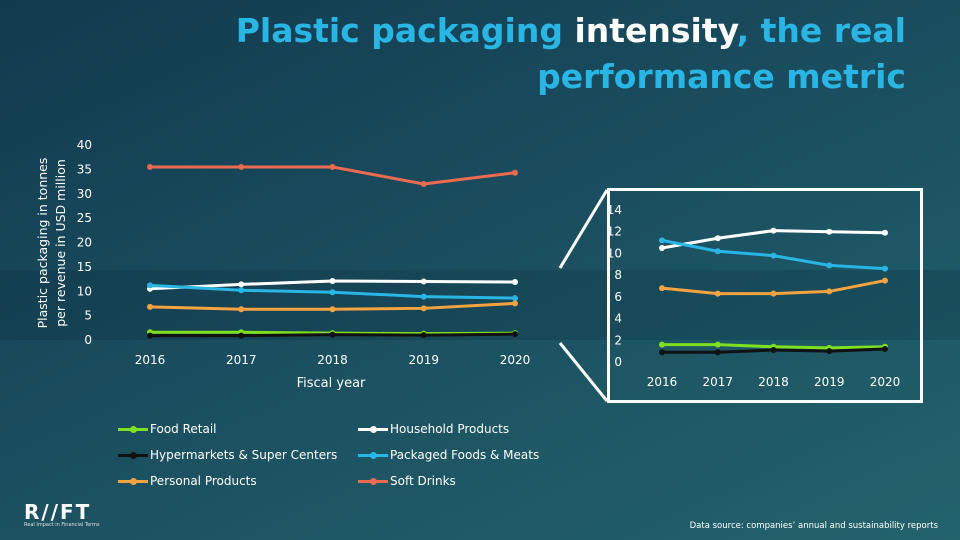 This screenshot has width=960, height=540. Describe the element at coordinates (241, 309) in the screenshot. I see `main-point-personal-products-2017` at that location.